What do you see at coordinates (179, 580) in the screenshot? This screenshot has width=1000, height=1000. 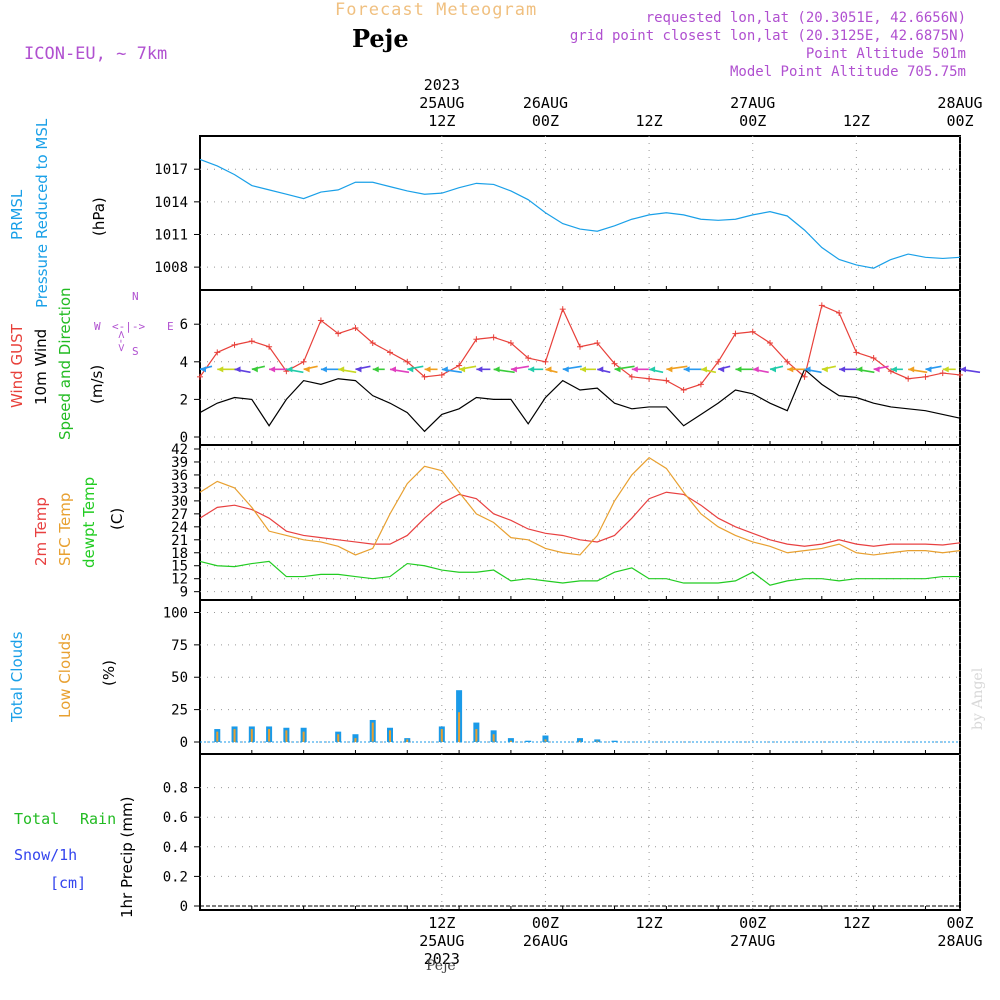 I see `panel-3-ytick-label: 12` at bounding box center [179, 580].